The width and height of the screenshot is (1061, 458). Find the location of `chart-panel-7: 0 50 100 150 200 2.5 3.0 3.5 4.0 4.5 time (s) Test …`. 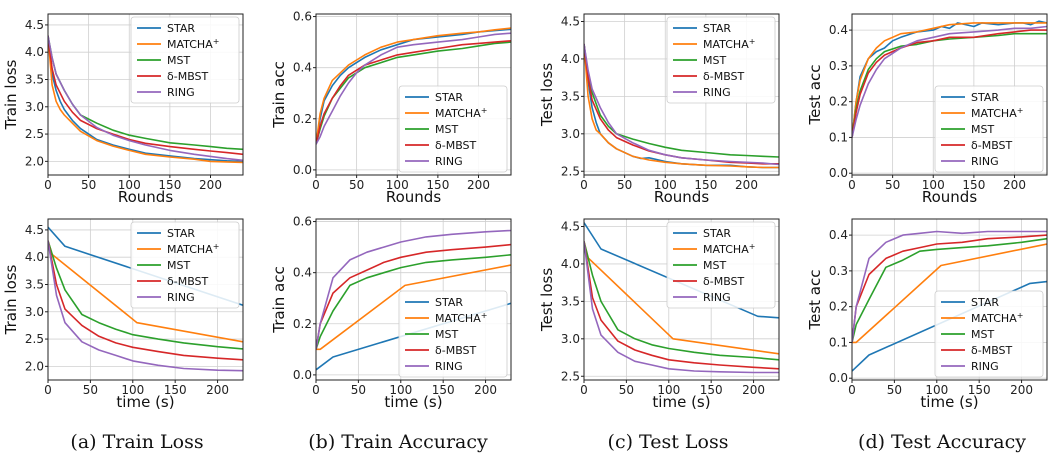

chart-panel-7: 0 50 100 150 200 2.5 3.0 3.5 4.0 4.5 time (s) Test … is located at coordinates (659, 314).